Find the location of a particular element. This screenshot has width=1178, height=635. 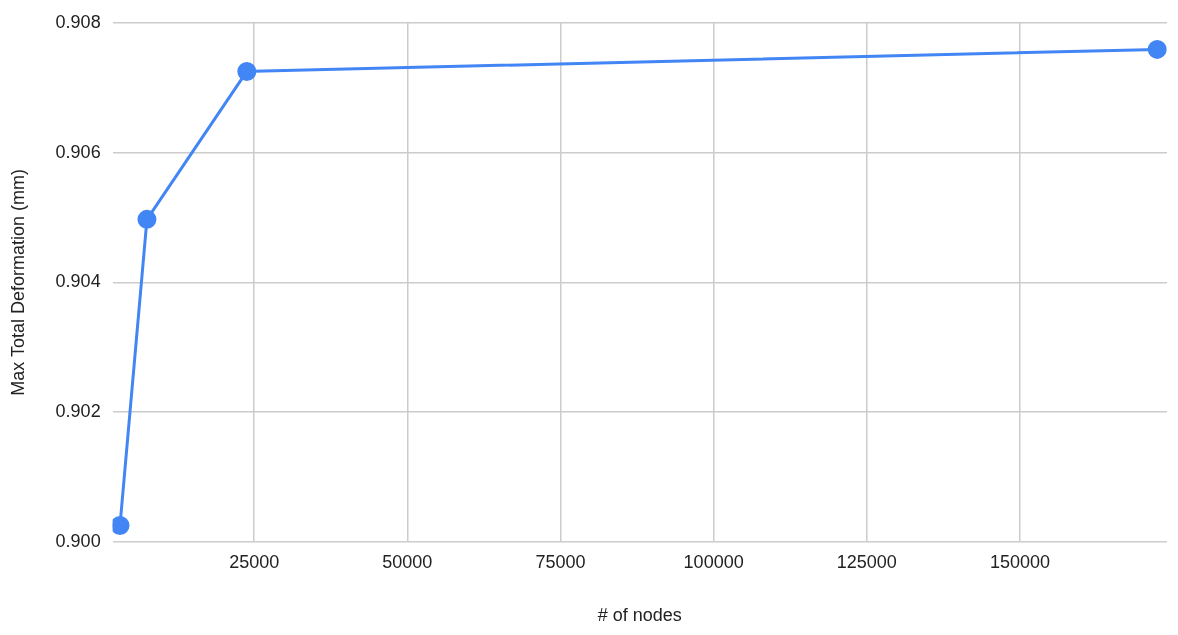

x-tick-label: 75000 is located at coordinates (560, 561).